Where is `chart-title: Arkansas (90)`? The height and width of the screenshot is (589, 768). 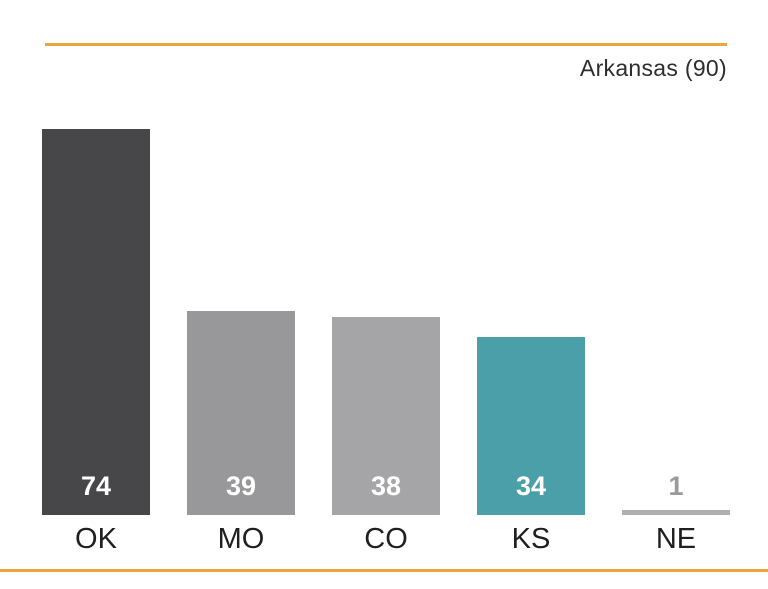
chart-title: Arkansas (90) is located at coordinates (653, 68).